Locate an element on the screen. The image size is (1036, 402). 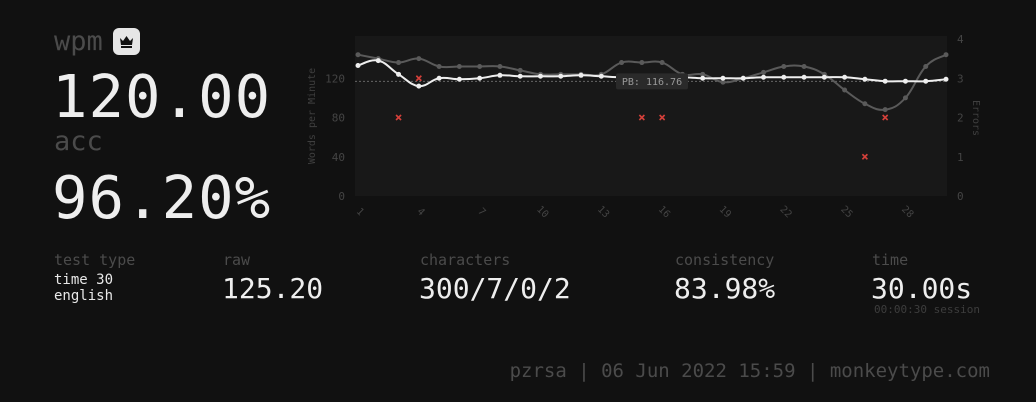
y-tick-label: 120 is located at coordinates (335, 78).